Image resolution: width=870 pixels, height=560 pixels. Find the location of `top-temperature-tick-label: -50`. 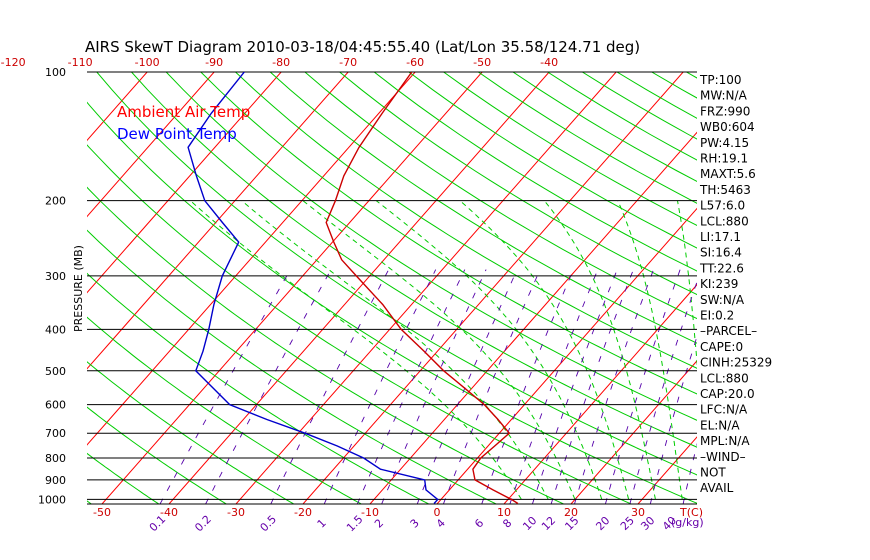

top-temperature-tick-label: -50 is located at coordinates (482, 62).